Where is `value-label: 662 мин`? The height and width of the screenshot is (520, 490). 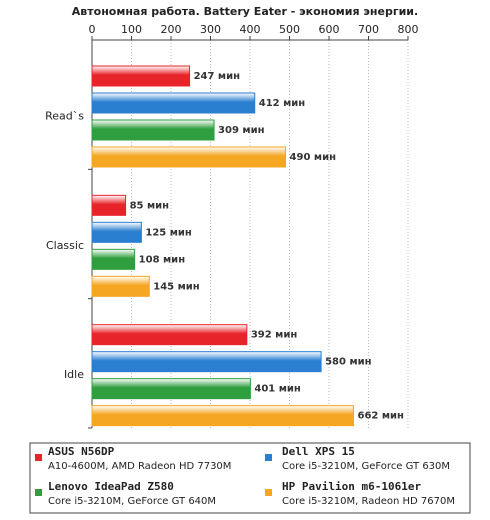 value-label: 662 мин is located at coordinates (380, 416).